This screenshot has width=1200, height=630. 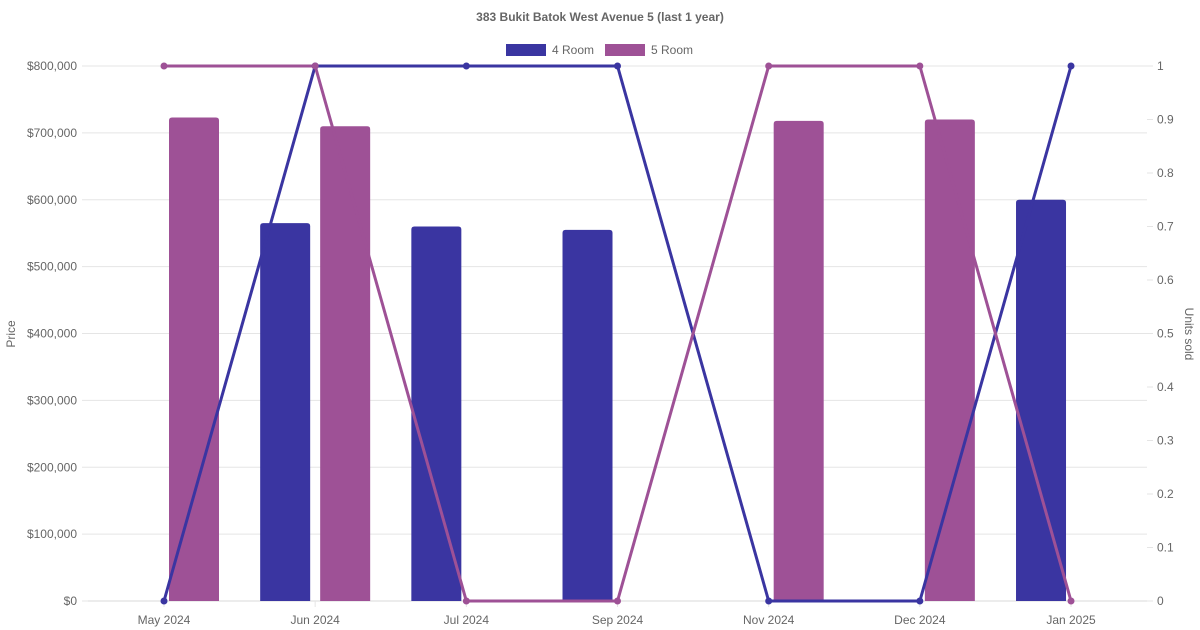 I want to click on x-tick-label-may-2024: May 2024, so click(x=164, y=620).